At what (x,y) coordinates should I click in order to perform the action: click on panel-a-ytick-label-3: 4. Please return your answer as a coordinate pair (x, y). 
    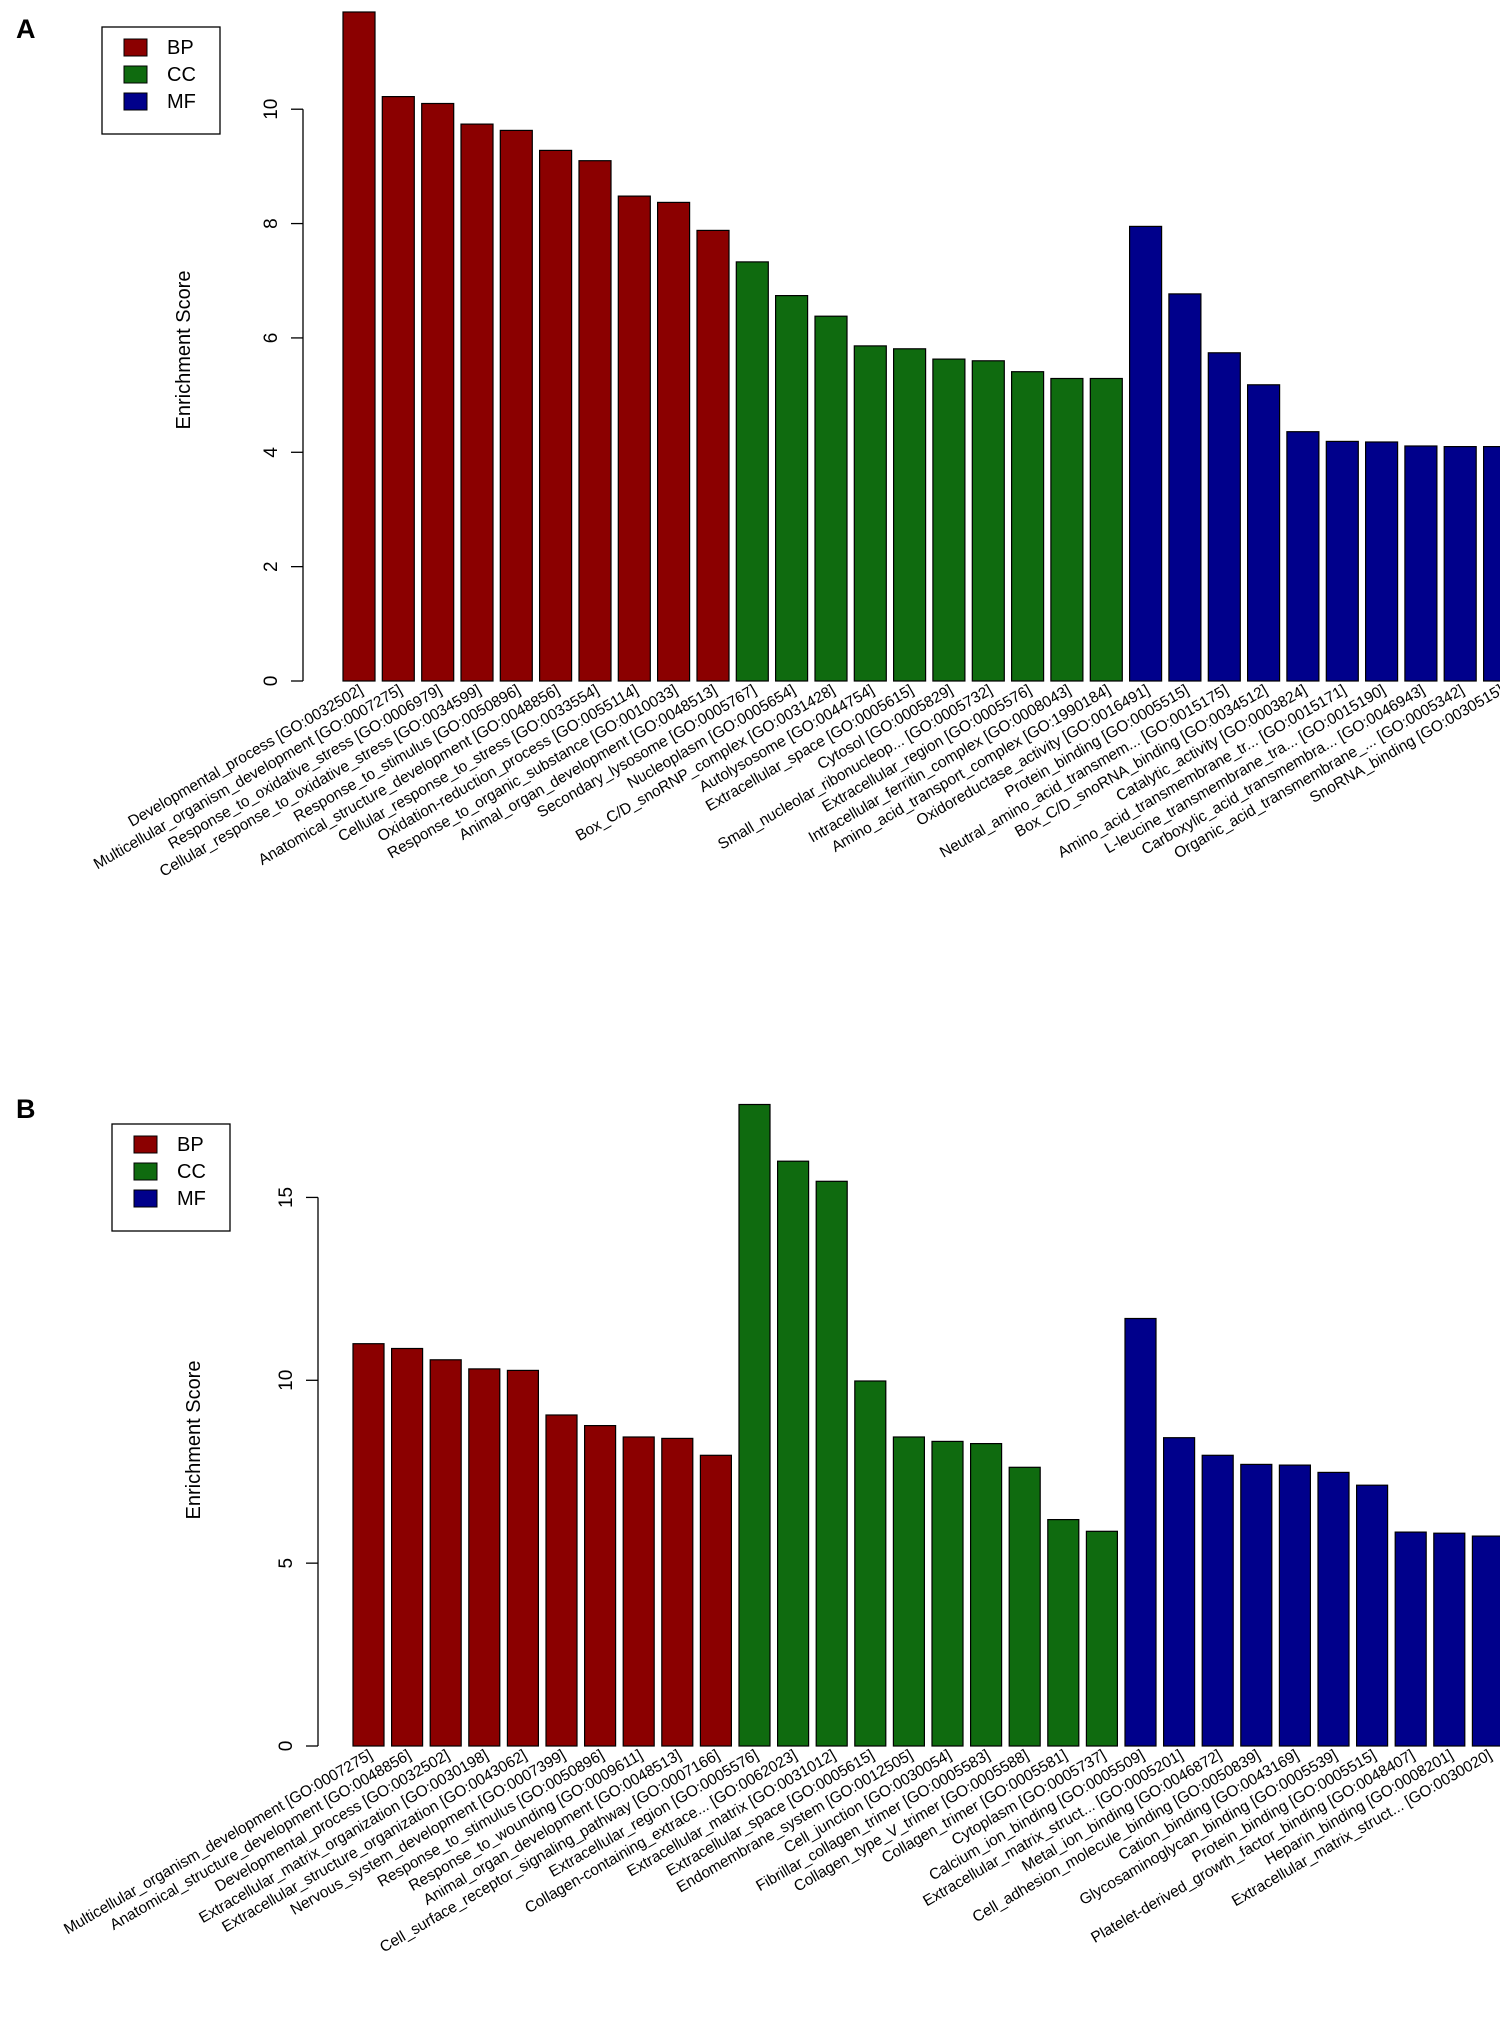
    Looking at the image, I should click on (271, 452).